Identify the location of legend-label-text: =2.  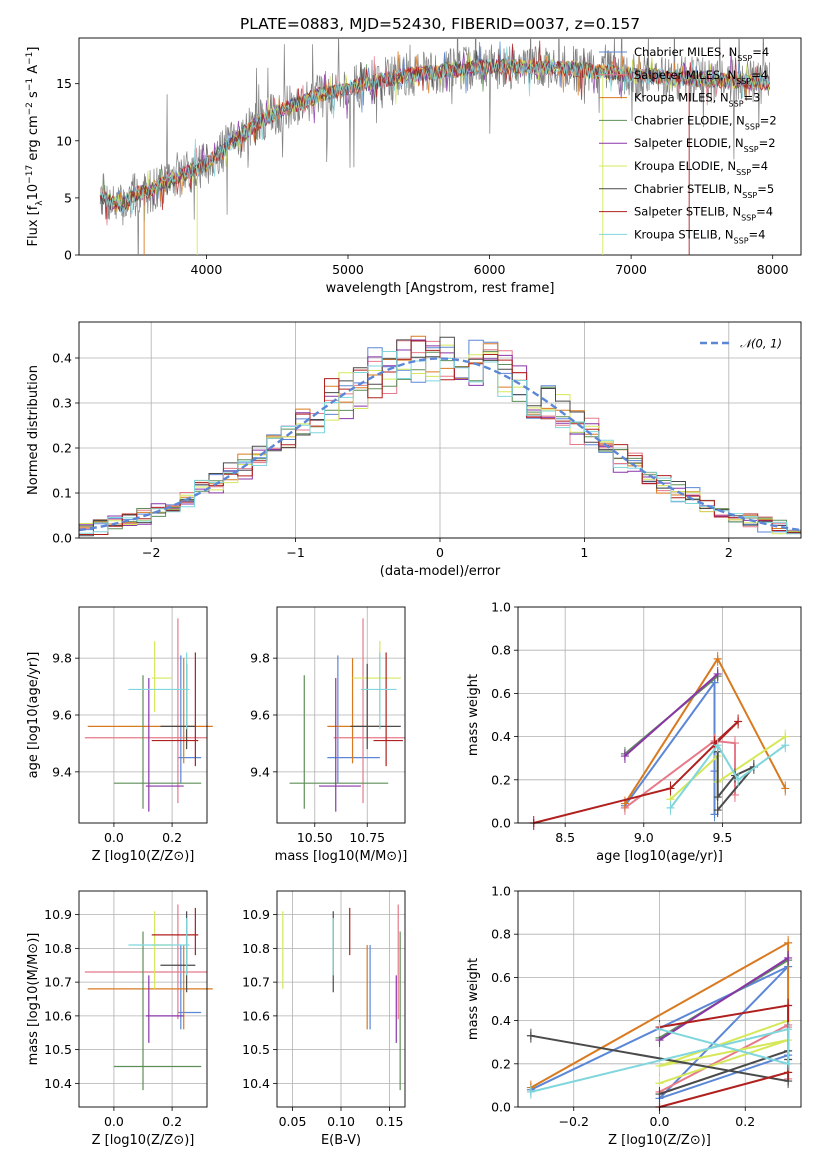
(767, 143).